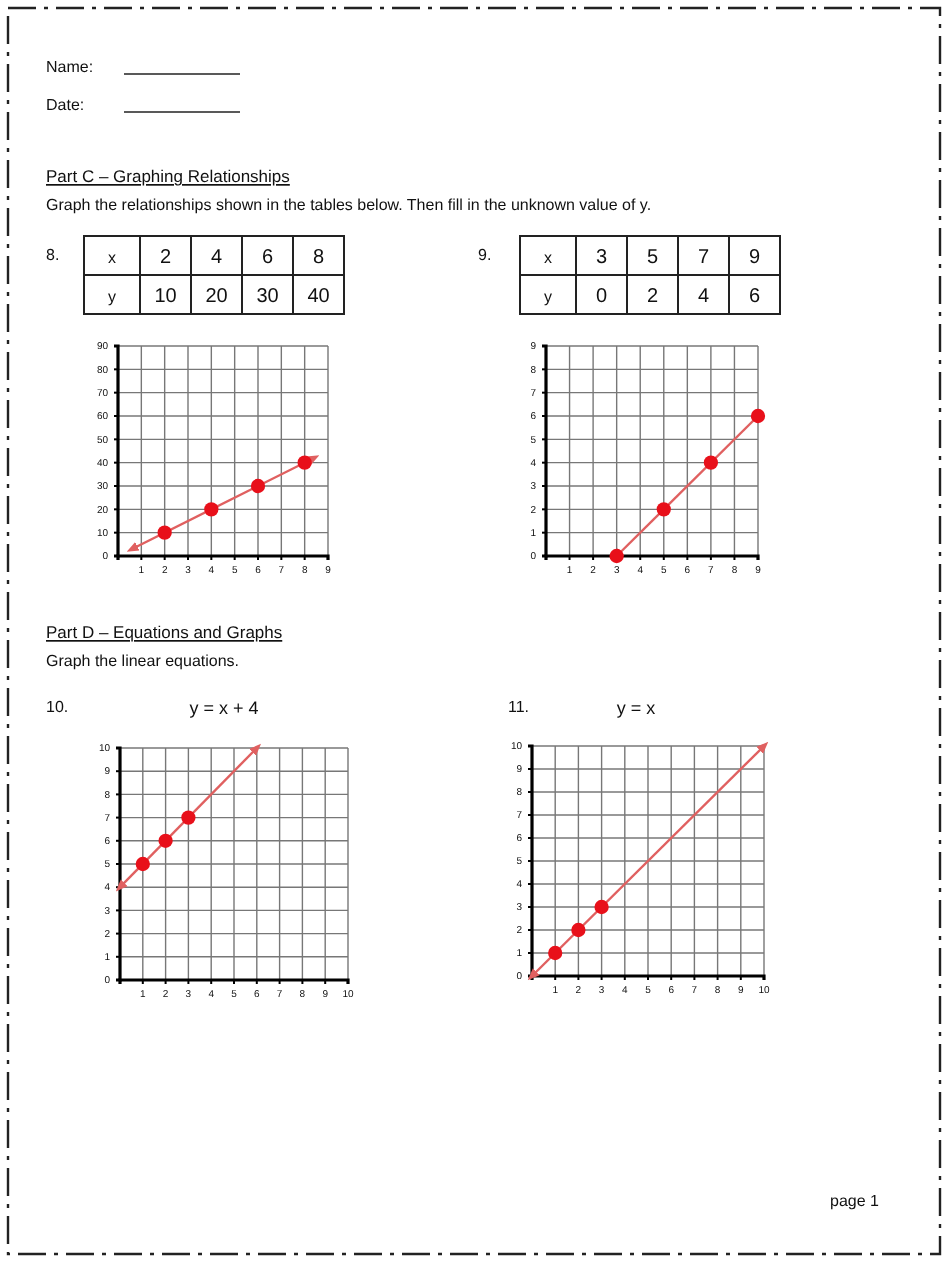 The width and height of the screenshot is (948, 1262). What do you see at coordinates (168, 176) in the screenshot?
I see `text: Part C – Graphing Relationships` at bounding box center [168, 176].